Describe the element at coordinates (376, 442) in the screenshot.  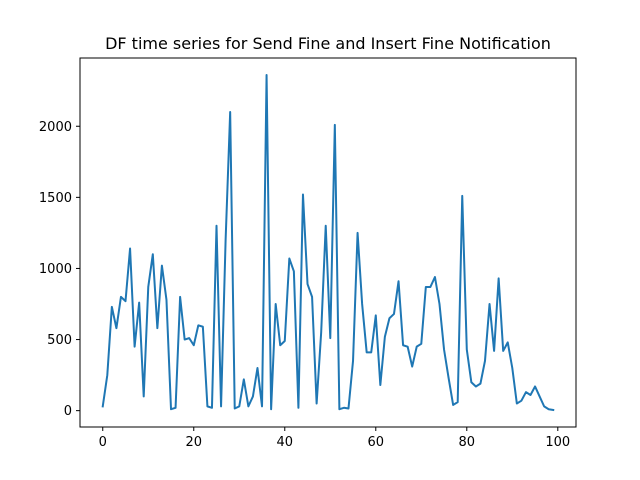
I see `x-tick-label: 60` at that location.